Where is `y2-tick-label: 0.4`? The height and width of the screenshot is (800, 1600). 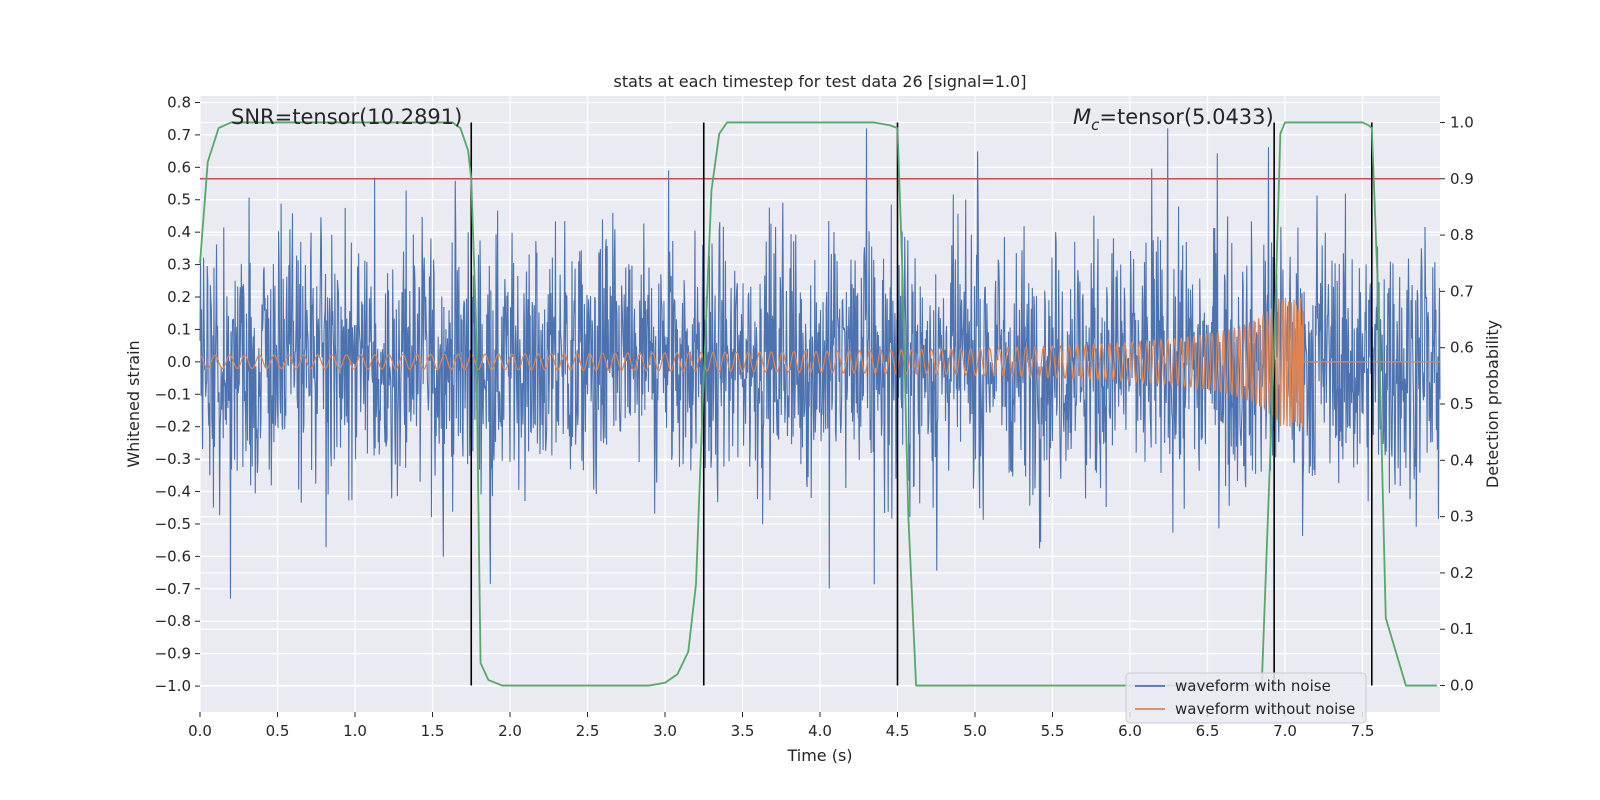 y2-tick-label: 0.4 is located at coordinates (1462, 460).